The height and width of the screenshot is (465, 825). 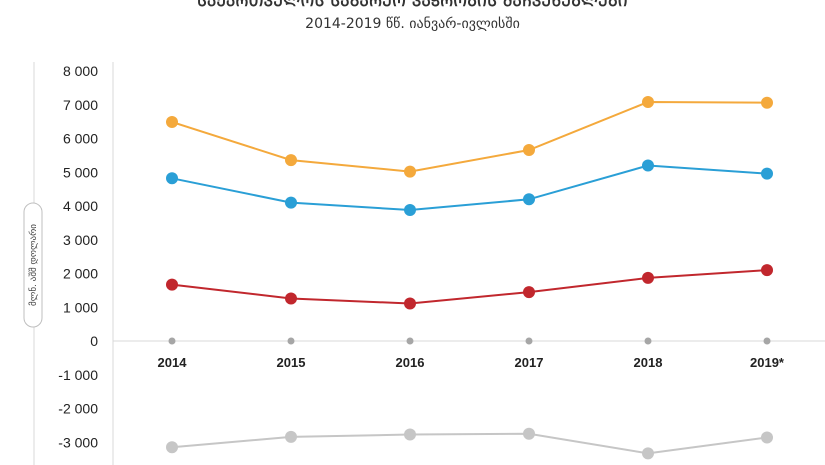 I want to click on y-tick-label: -2 000, so click(x=78, y=409).